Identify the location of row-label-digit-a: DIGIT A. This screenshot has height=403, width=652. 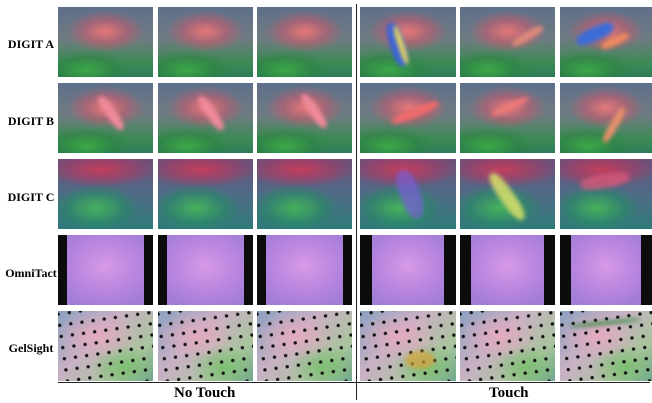
(31, 44).